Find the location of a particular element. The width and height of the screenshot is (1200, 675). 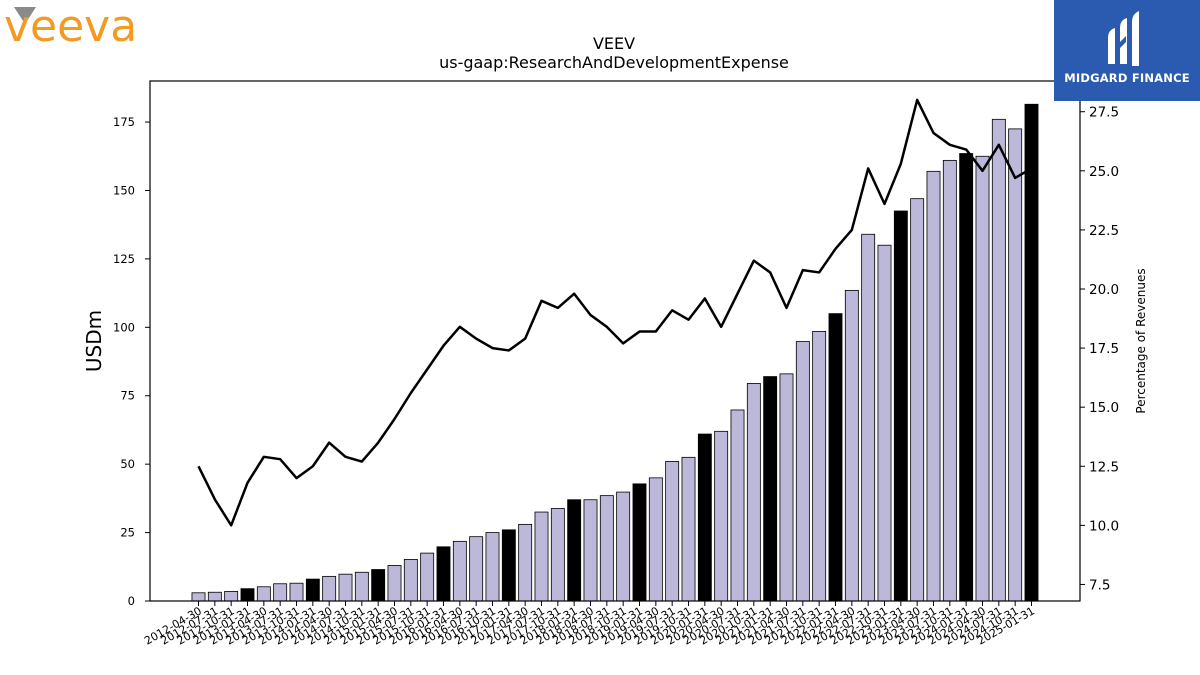

midgard-logo-mark-icon is located at coordinates (1123, 38).